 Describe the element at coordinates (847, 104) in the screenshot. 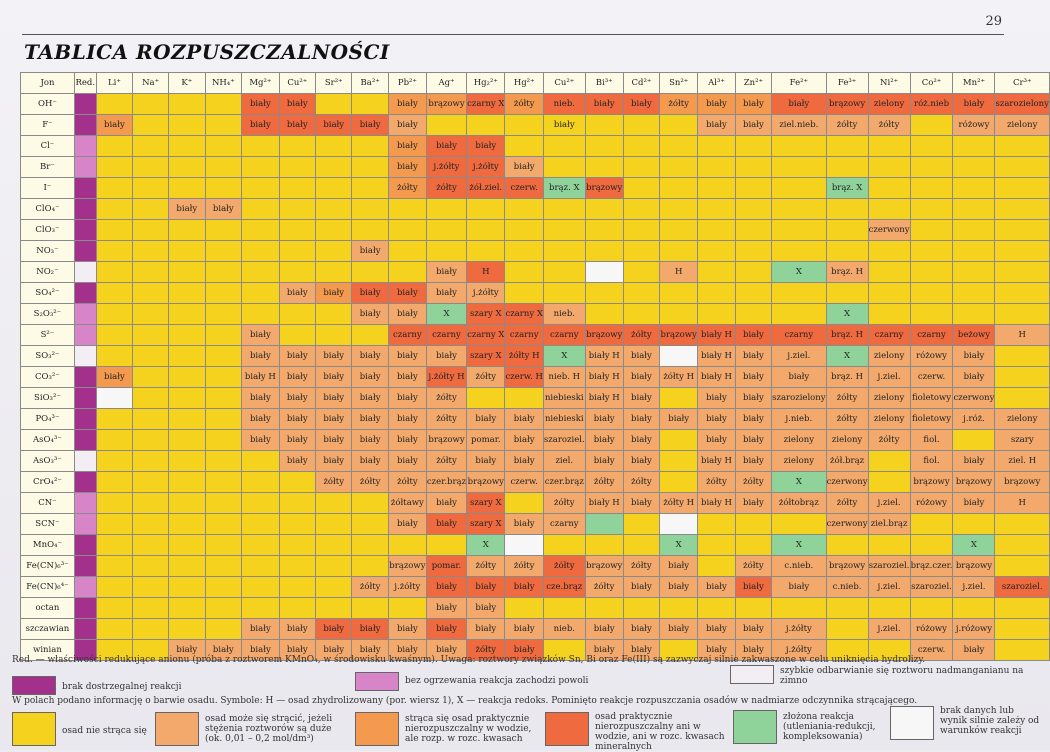

I see `table-cell: brązowy` at that location.